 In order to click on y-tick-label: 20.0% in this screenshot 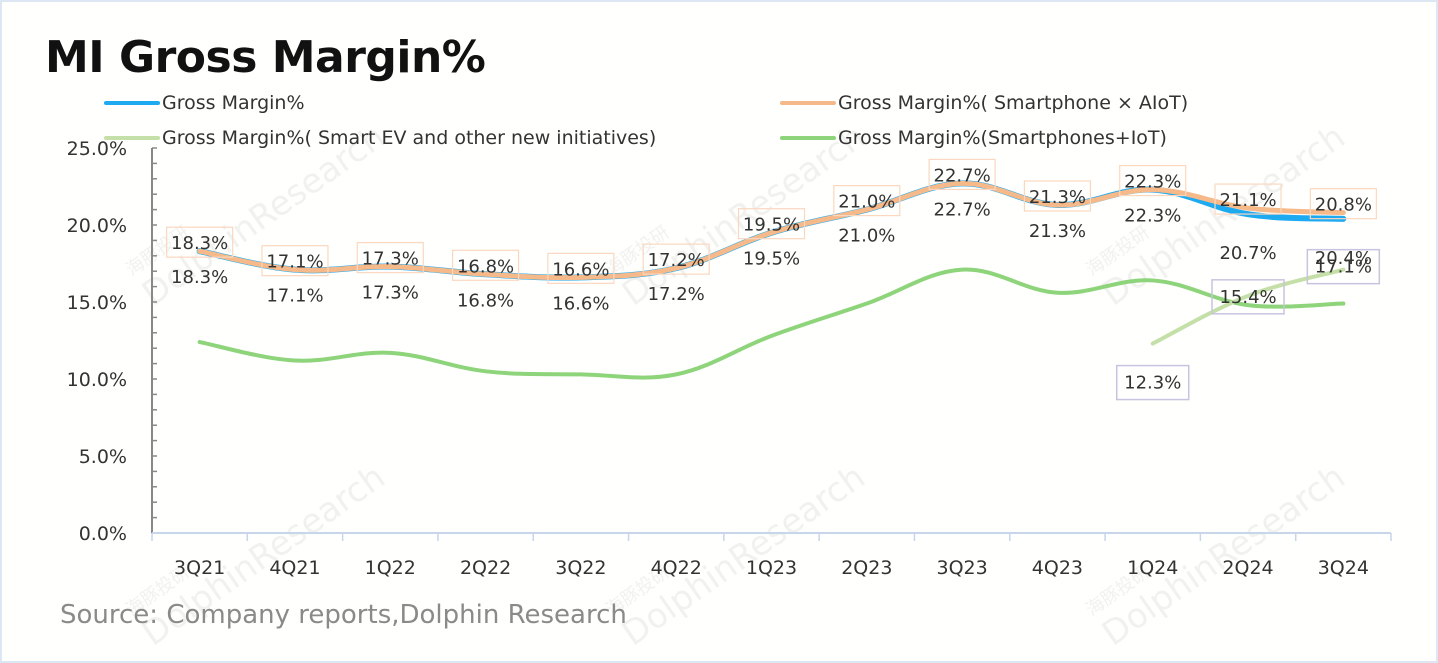, I will do `click(97, 226)`.